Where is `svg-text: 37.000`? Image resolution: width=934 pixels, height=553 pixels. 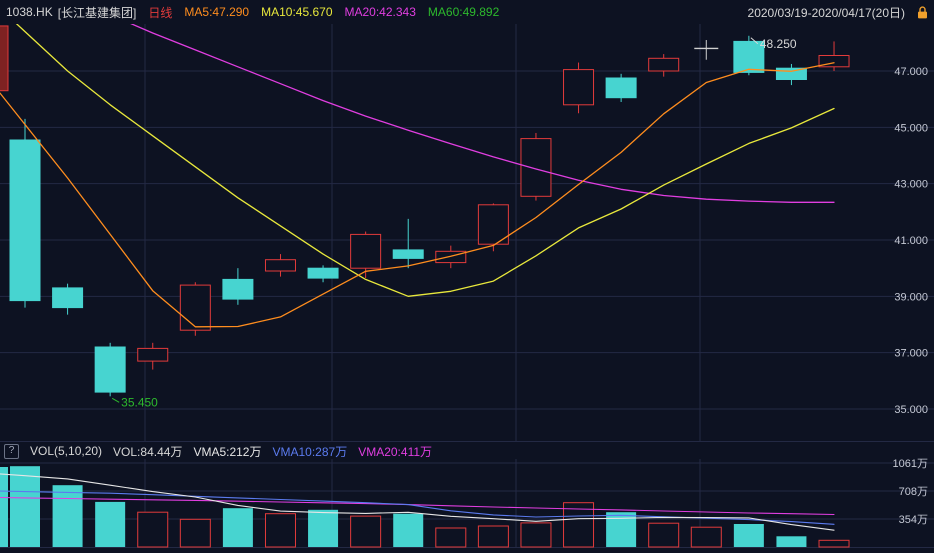 svg-text: 37.000 is located at coordinates (911, 354).